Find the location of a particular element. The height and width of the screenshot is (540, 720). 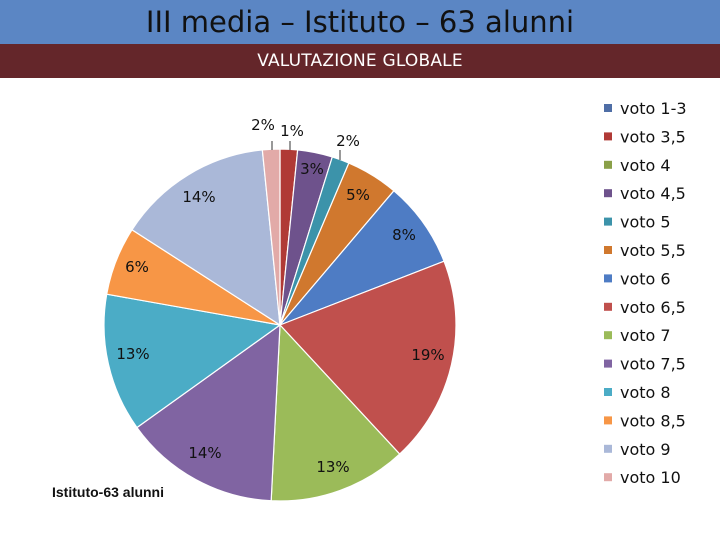

leader-lines is located at coordinates (306, 150).